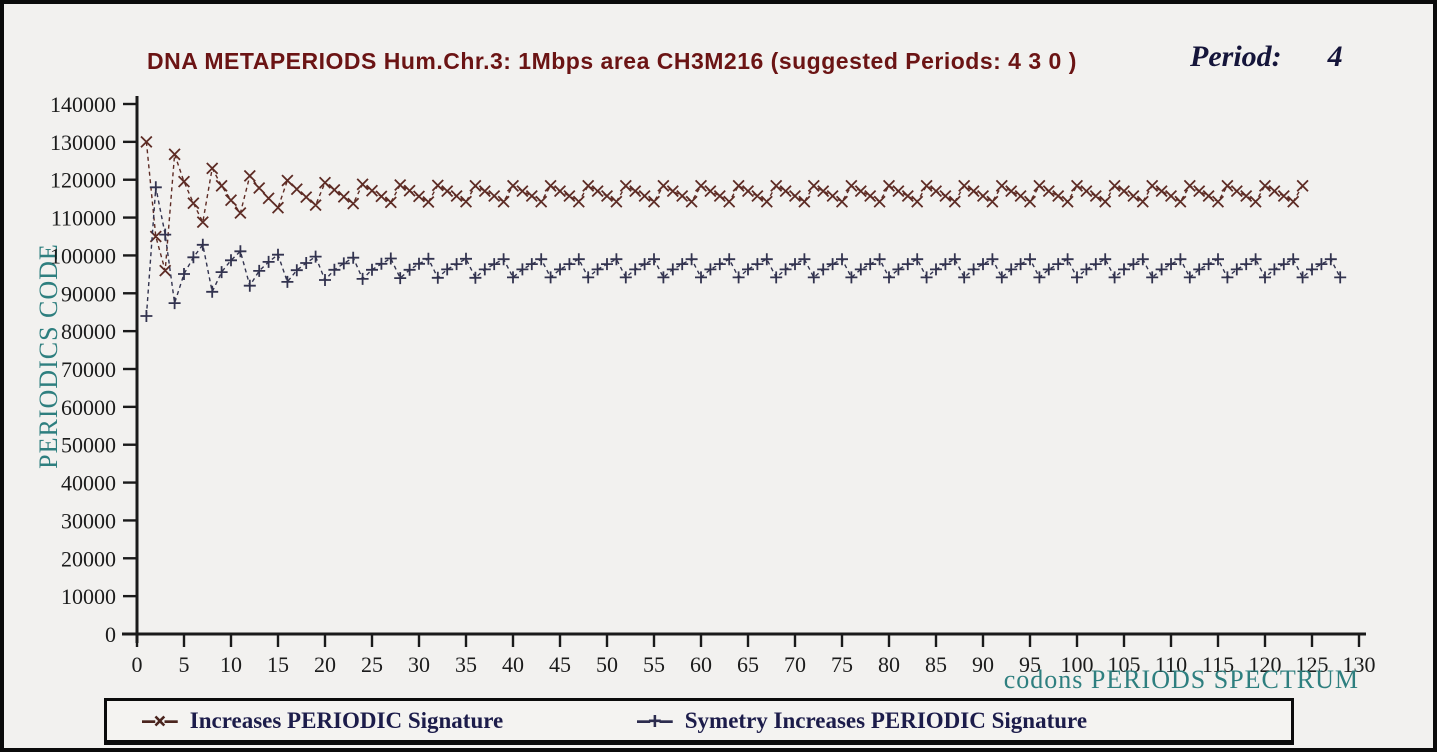  Describe the element at coordinates (88, 369) in the screenshot. I see `y-tick-label: 70000` at that location.